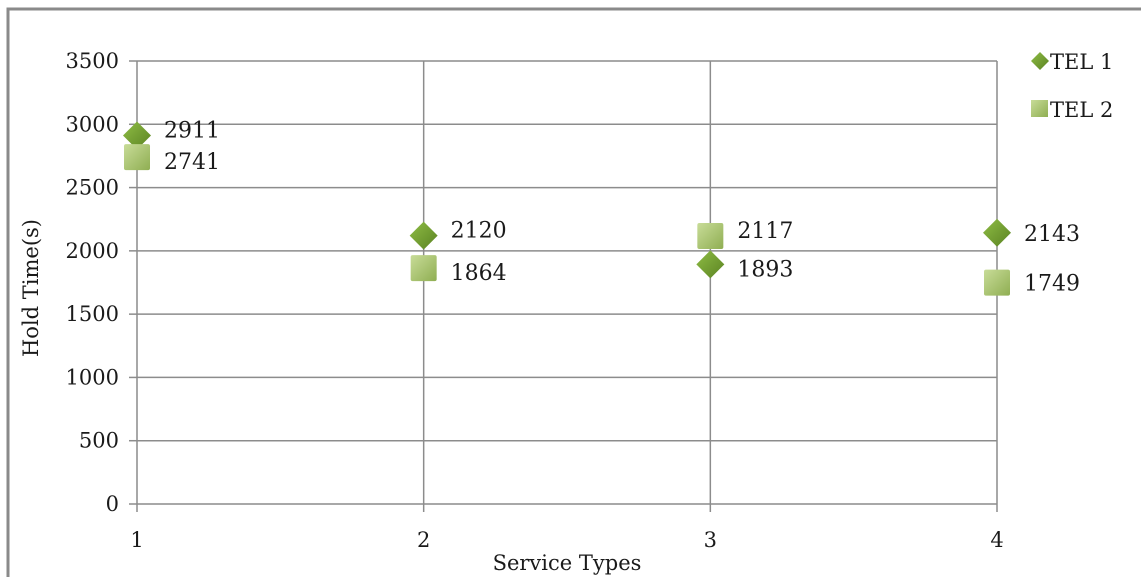 Image resolution: width=1141 pixels, height=577 pixels. I want to click on legend-item-tel-2: TEL 2, so click(1072, 110).